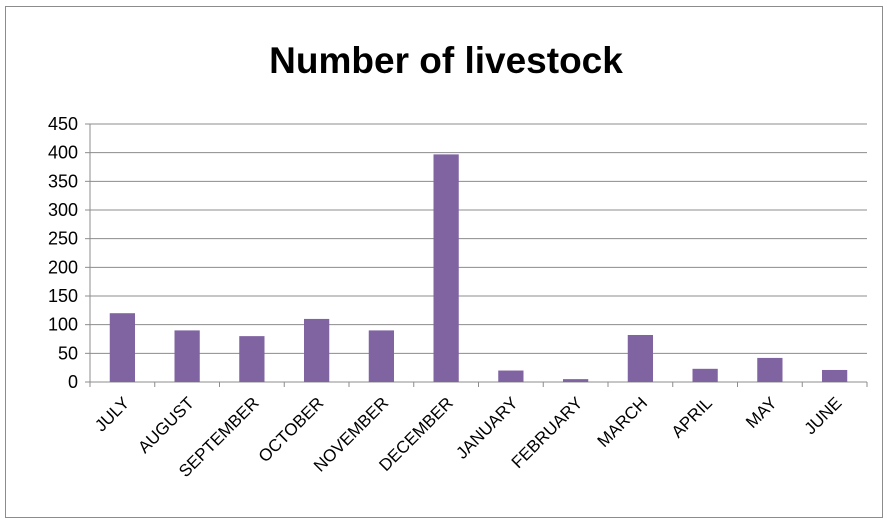 This screenshot has height=523, width=892. Describe the element at coordinates (63, 153) in the screenshot. I see `y-tick-label: 400` at that location.